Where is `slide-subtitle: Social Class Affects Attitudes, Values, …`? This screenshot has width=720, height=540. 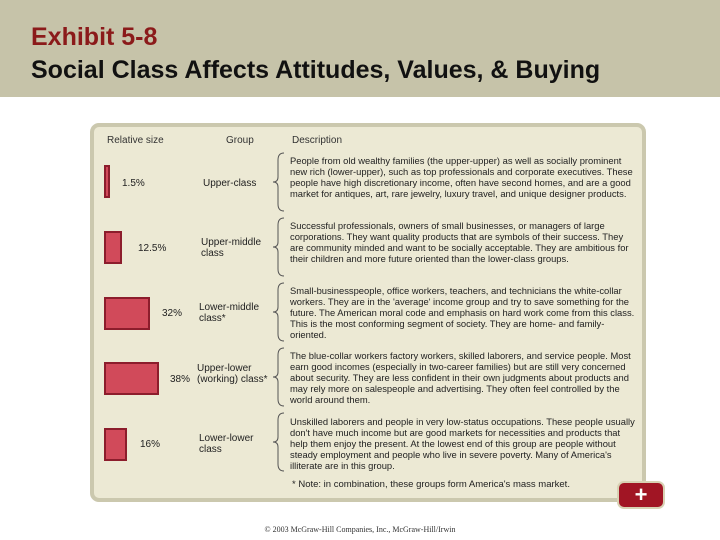 slide-subtitle: Social Class Affects Attitudes, Values, … is located at coordinates (316, 70).